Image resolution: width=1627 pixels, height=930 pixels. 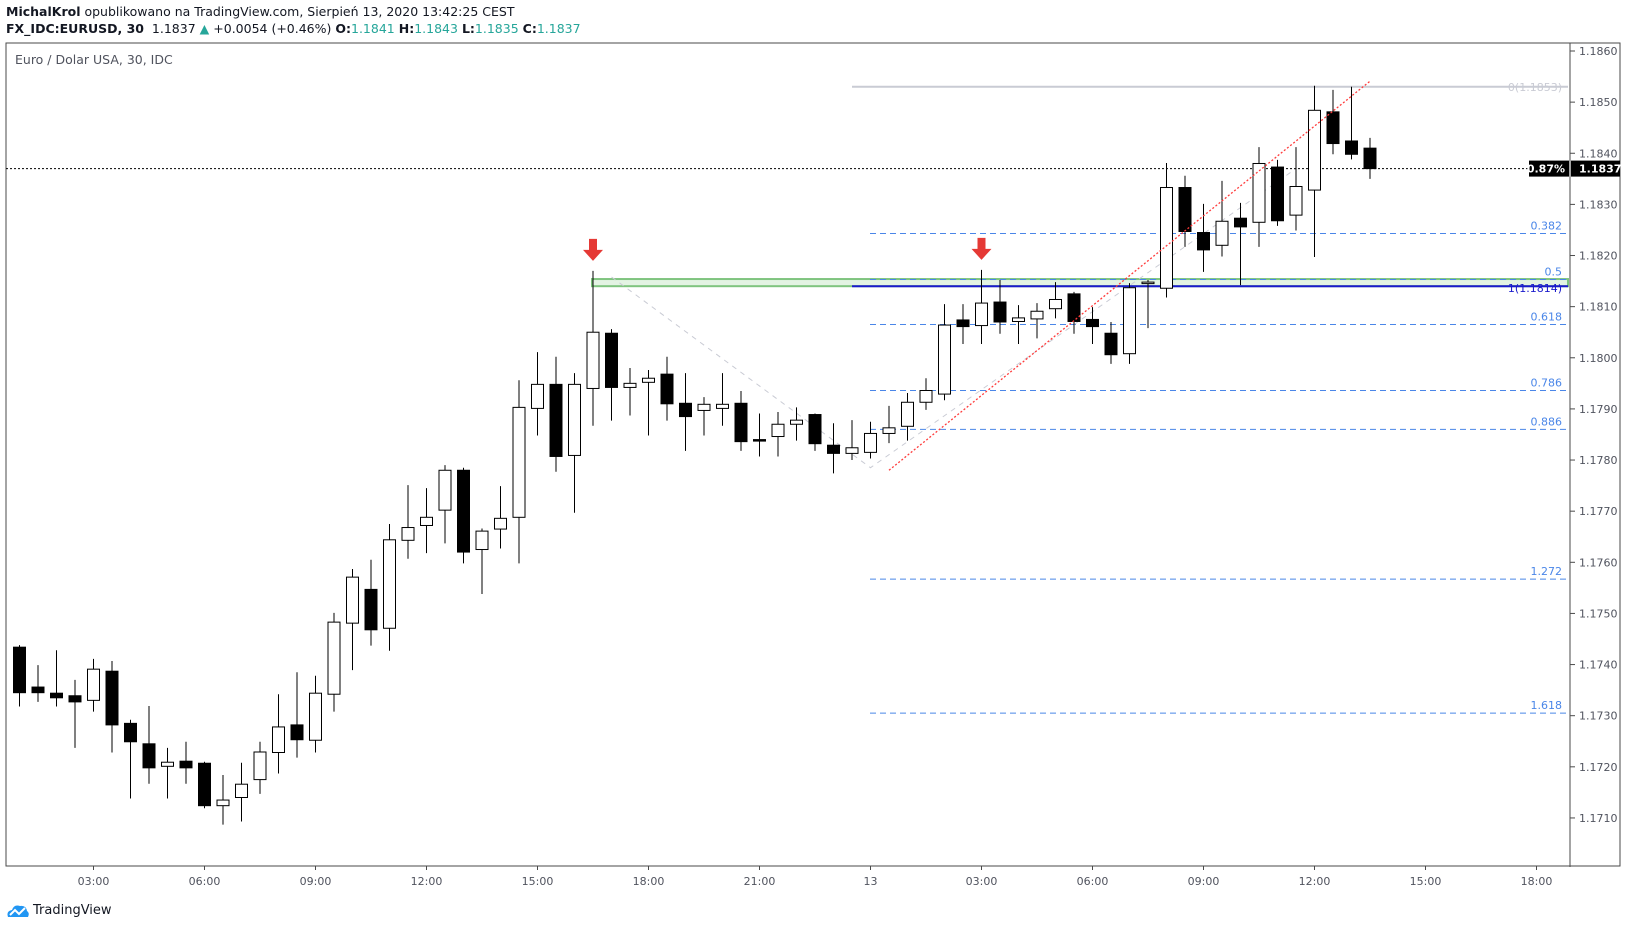 I want to click on price-tick-label: 1.1790, so click(x=1598, y=409).